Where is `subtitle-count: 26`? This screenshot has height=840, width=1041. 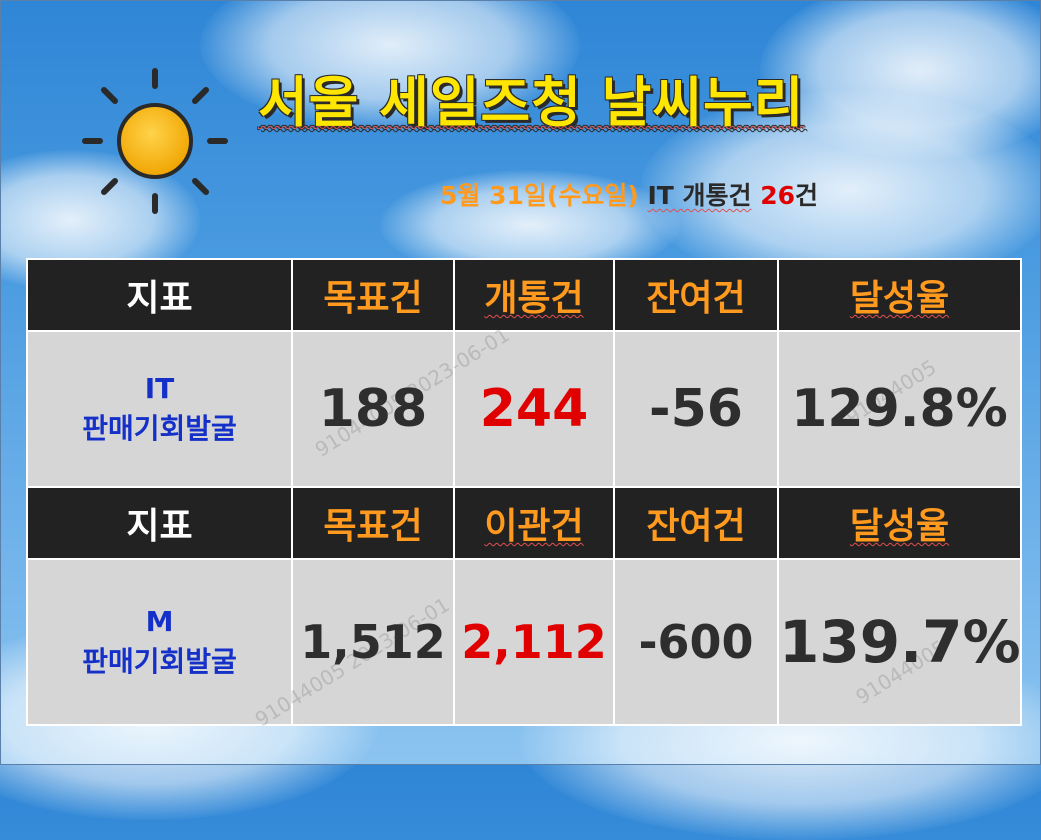 subtitle-count: 26 is located at coordinates (778, 195).